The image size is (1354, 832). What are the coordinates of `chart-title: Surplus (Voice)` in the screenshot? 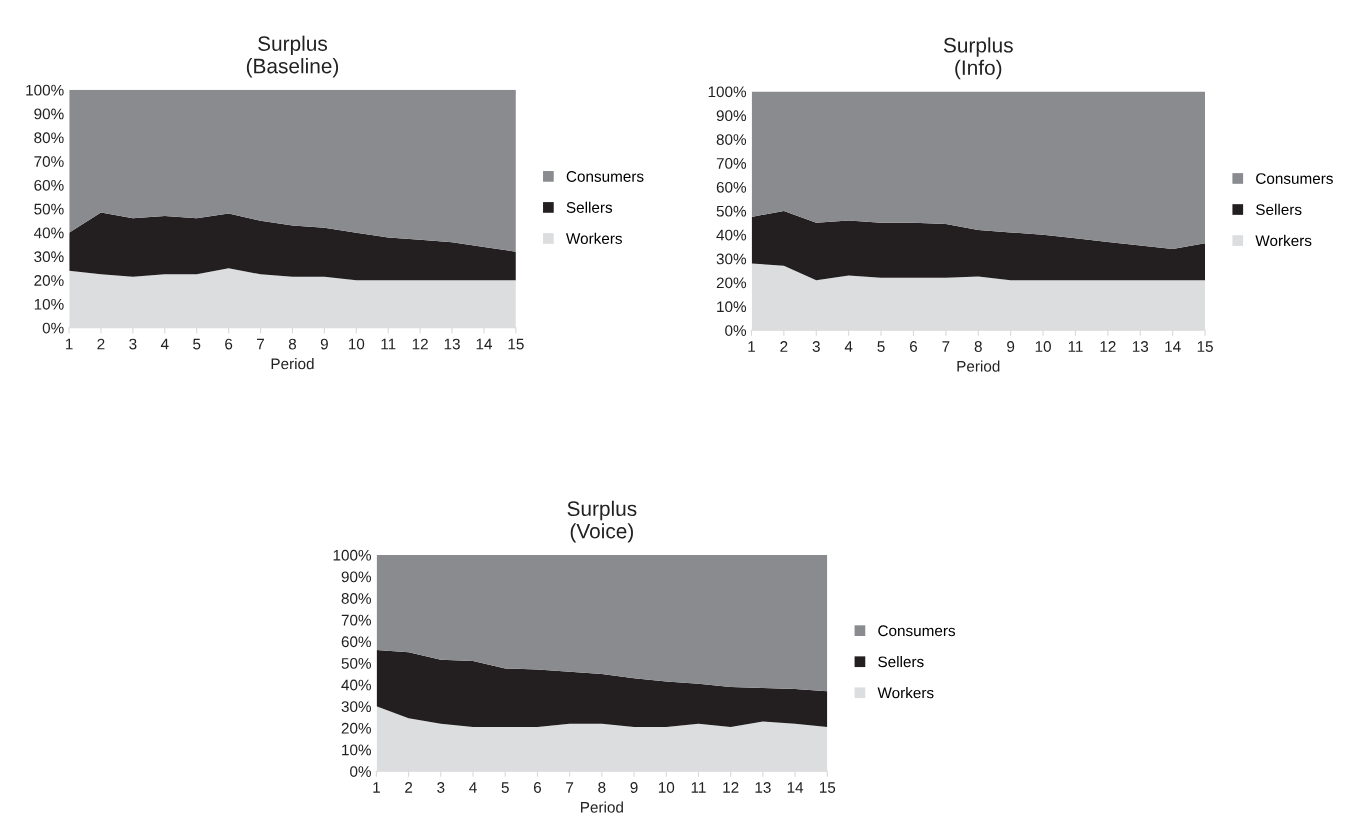 It's located at (602, 521).